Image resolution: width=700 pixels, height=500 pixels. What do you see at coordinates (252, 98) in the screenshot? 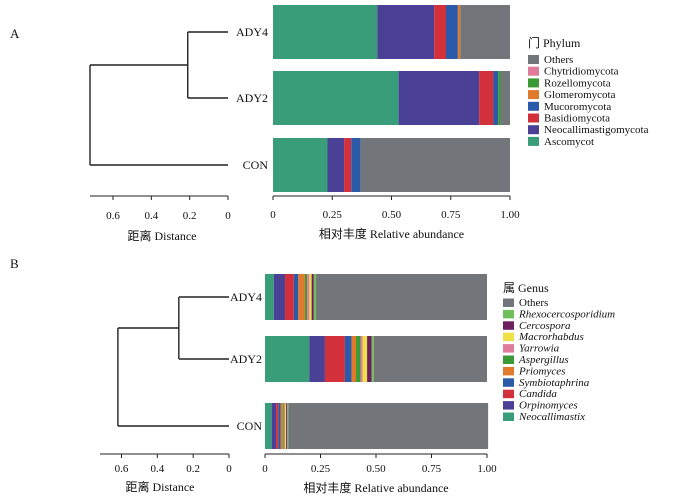
I see `category-label-a-ady2: ADY2` at bounding box center [252, 98].